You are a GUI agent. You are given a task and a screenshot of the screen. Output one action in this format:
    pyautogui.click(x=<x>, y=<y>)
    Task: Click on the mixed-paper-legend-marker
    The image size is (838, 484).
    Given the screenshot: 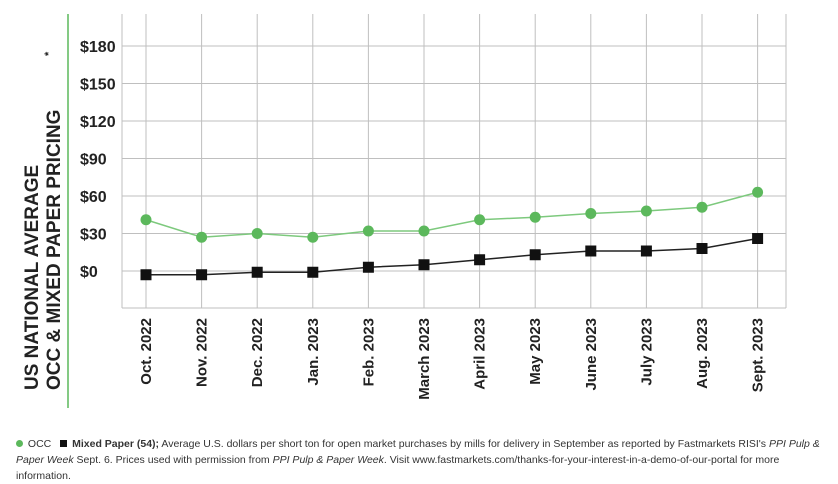 What is the action you would take?
    pyautogui.click(x=64, y=443)
    